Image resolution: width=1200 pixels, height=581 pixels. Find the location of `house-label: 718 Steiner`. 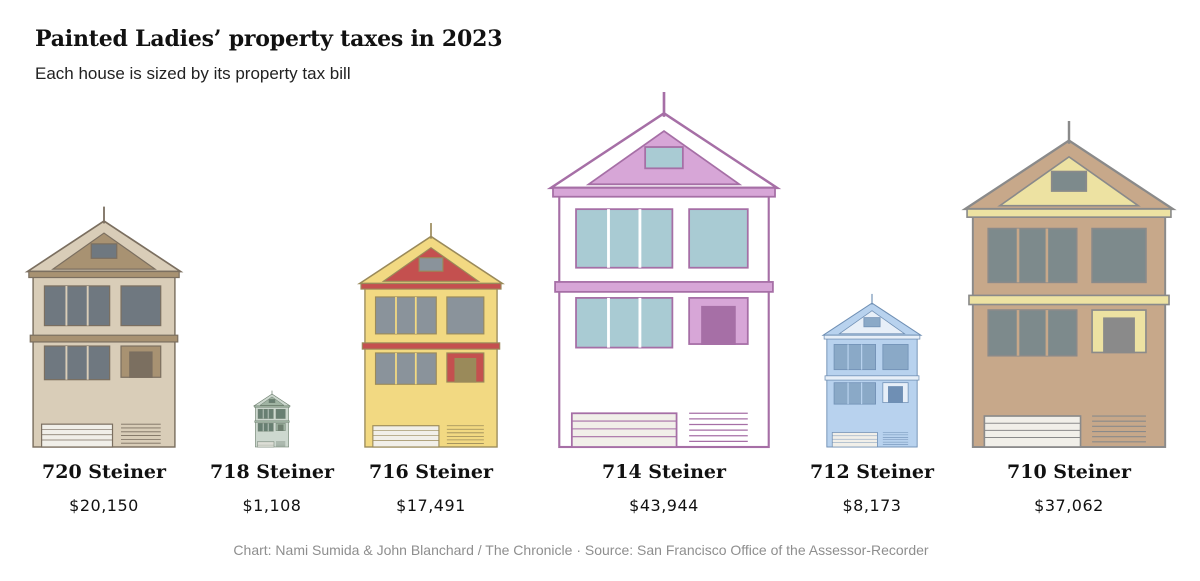

house-label: 718 Steiner is located at coordinates (272, 472).